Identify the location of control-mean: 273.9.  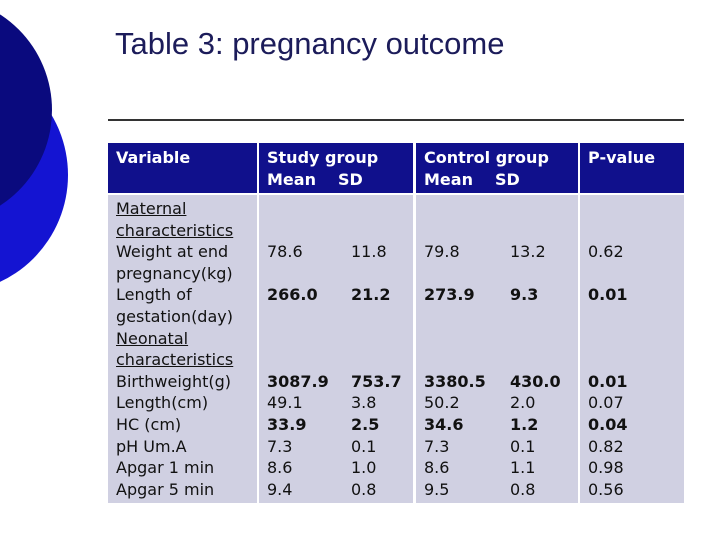
(449, 295).